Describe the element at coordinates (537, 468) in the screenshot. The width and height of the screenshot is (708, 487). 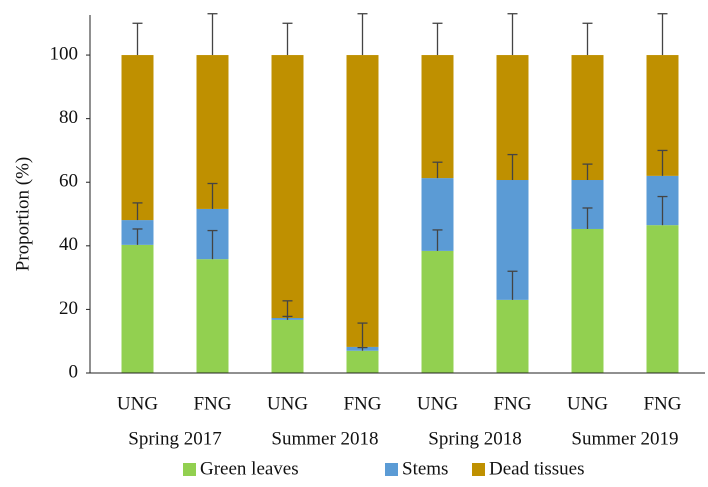
I see `legend-label: Dead tissues` at that location.